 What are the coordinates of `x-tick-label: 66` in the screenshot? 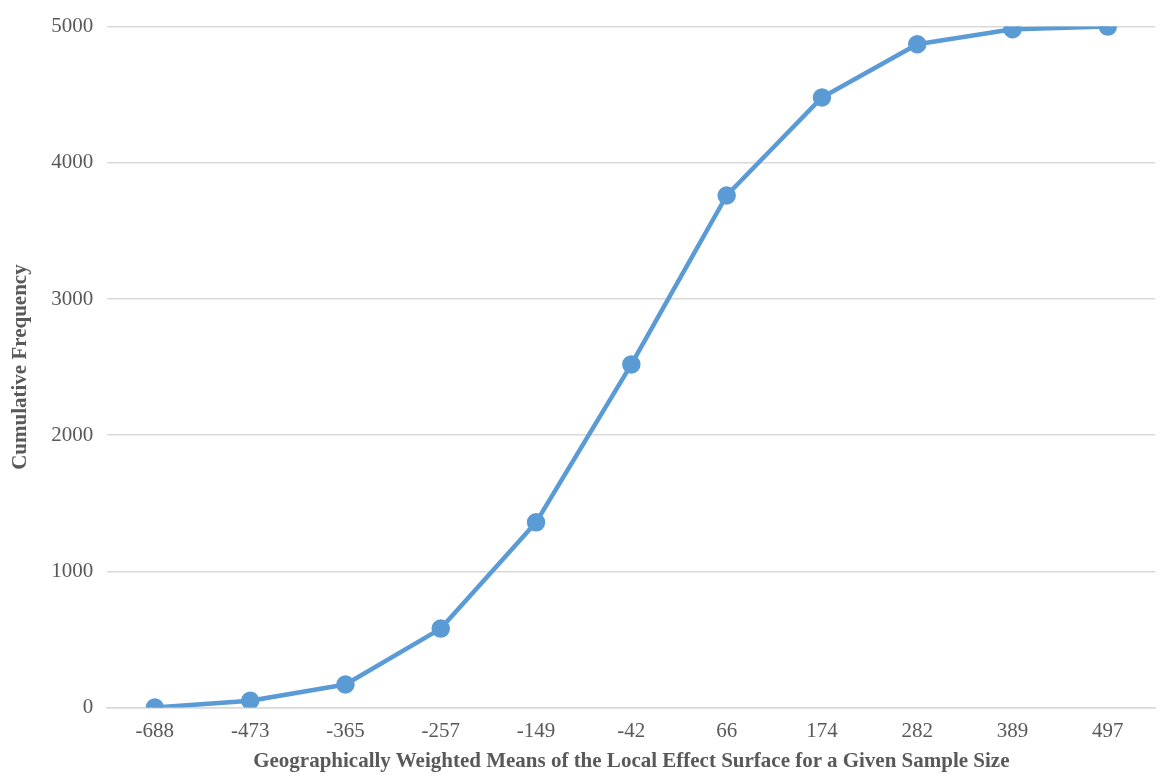 It's located at (727, 729).